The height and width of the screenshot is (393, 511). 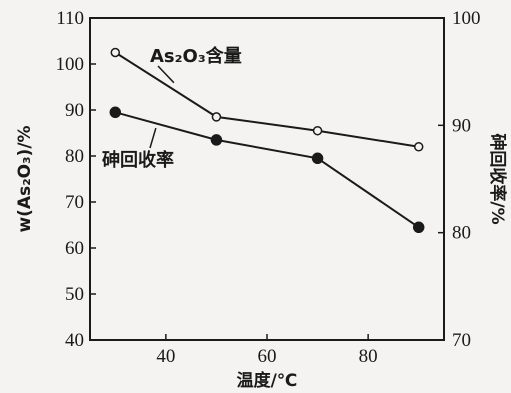 What do you see at coordinates (166, 74) in the screenshot?
I see `annotation-leader-as2o3` at bounding box center [166, 74].